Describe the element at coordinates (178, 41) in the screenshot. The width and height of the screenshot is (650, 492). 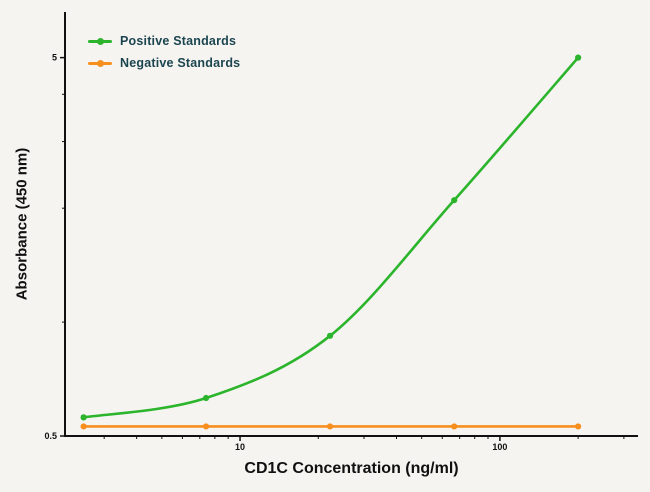
I see `legend-label-positive-standards: Positive Standards` at that location.